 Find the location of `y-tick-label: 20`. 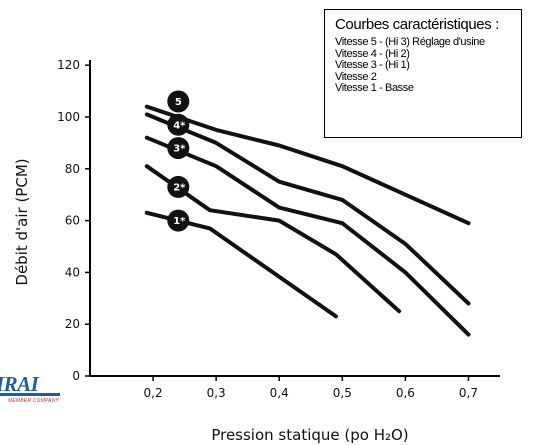

y-tick-label: 20 is located at coordinates (72, 324).